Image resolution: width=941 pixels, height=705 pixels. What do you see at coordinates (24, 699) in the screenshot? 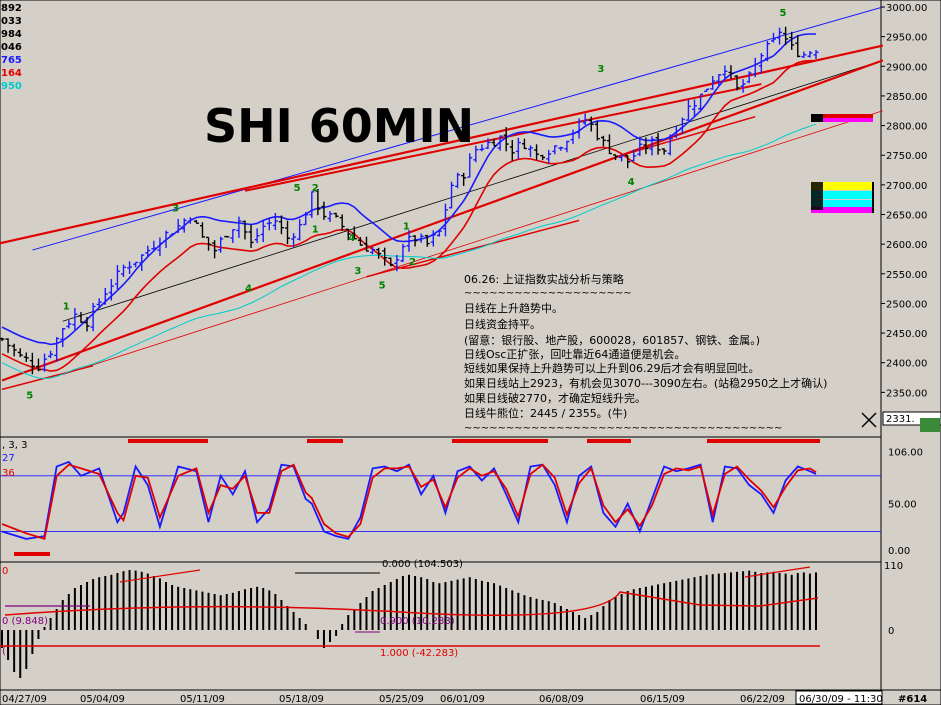
I see `x-tick-label: 04/27/09` at bounding box center [24, 699].